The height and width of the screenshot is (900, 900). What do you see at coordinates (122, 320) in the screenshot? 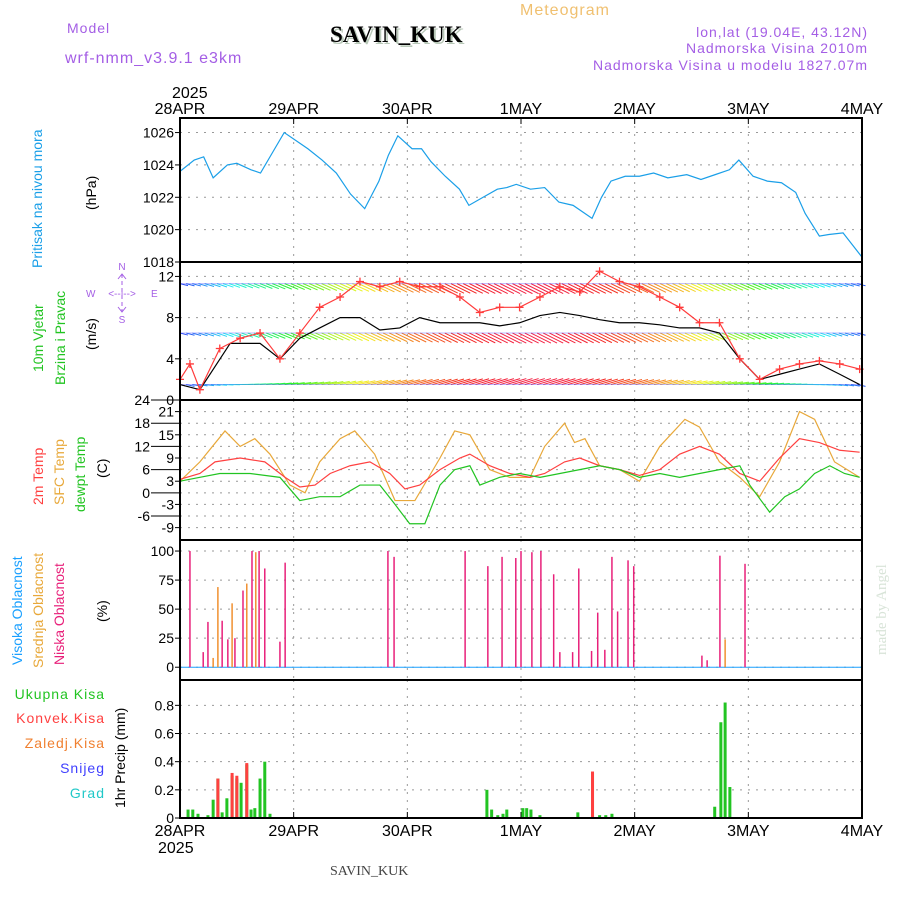
I see `compass-south: S` at bounding box center [122, 320].